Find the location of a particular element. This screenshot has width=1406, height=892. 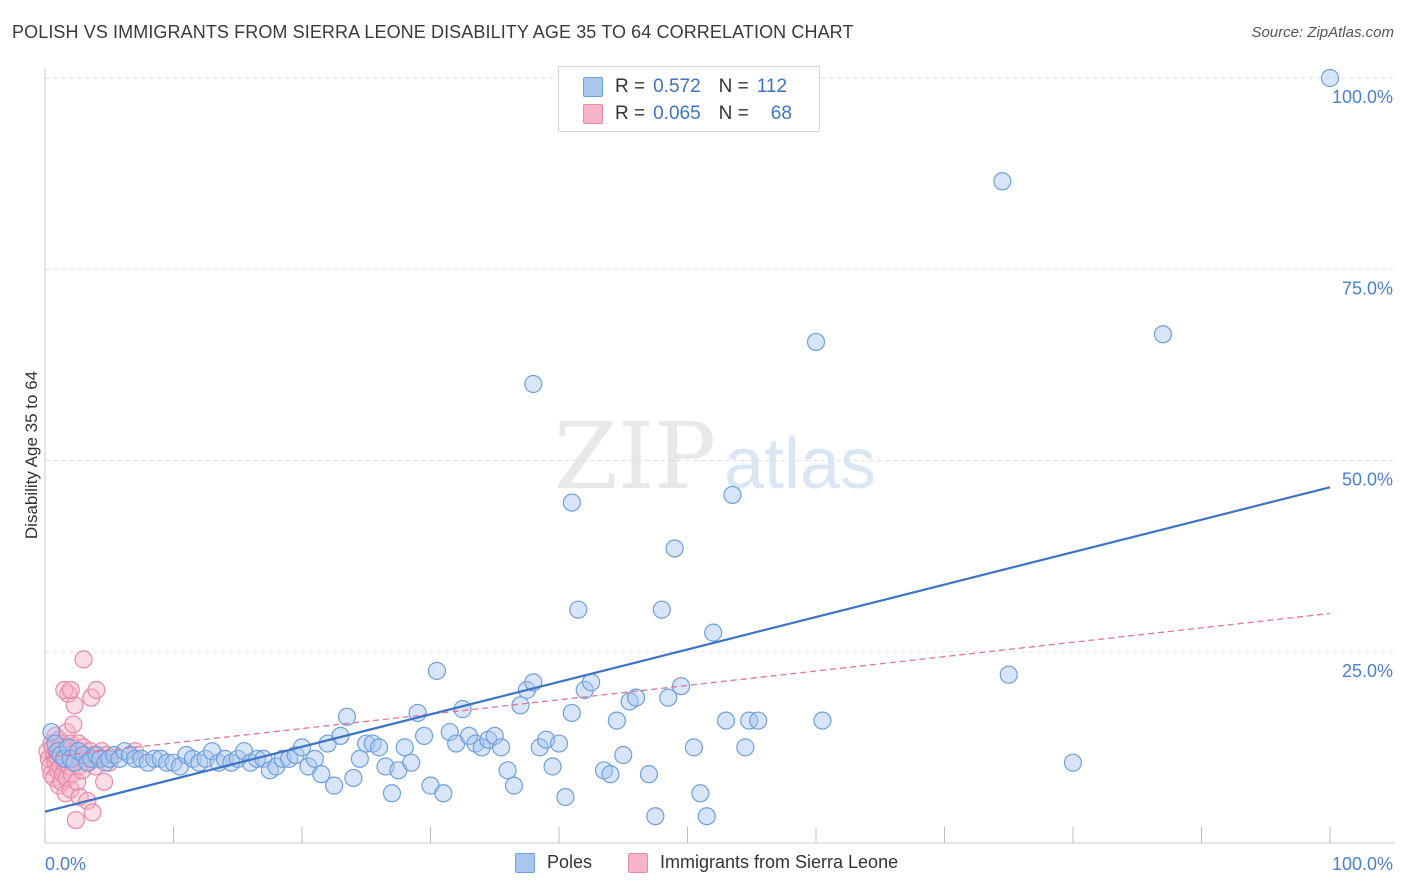

stats-legend: R = 0.572 N = 112 R = 0.065 N = 68 is located at coordinates (689, 99).